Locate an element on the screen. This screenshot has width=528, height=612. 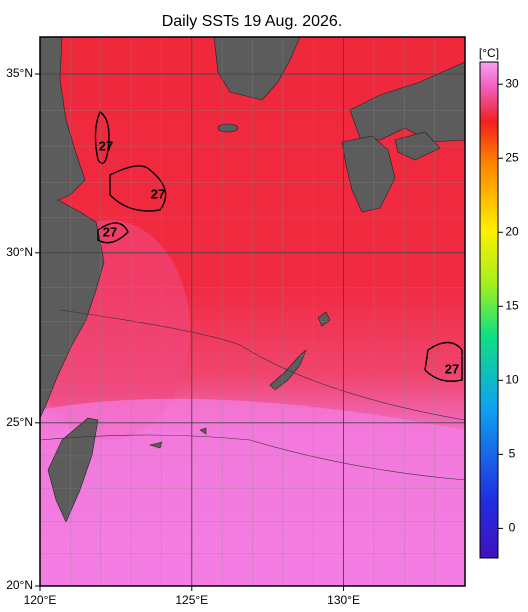
y-tick-label: 20°N is located at coordinates (19, 585).